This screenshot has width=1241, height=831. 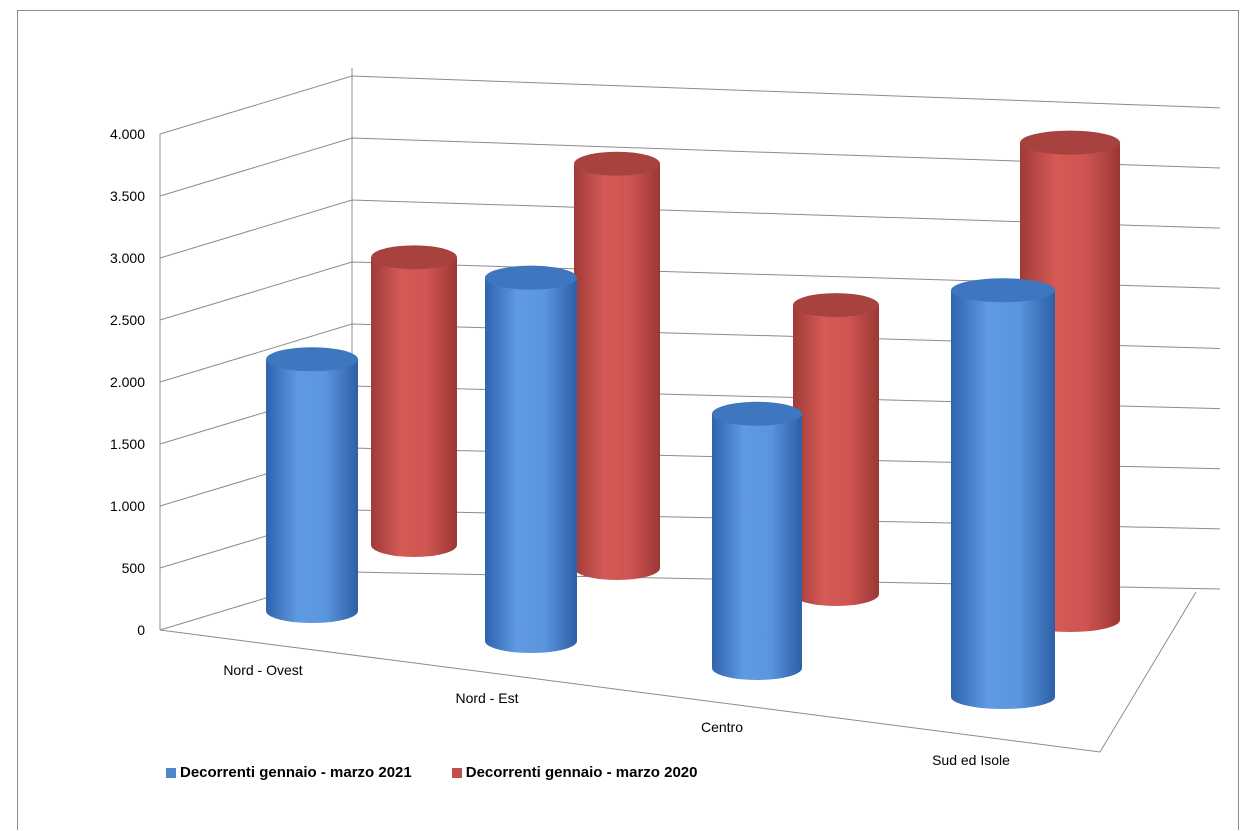 I want to click on x-category-label: Centro, so click(x=722, y=727).